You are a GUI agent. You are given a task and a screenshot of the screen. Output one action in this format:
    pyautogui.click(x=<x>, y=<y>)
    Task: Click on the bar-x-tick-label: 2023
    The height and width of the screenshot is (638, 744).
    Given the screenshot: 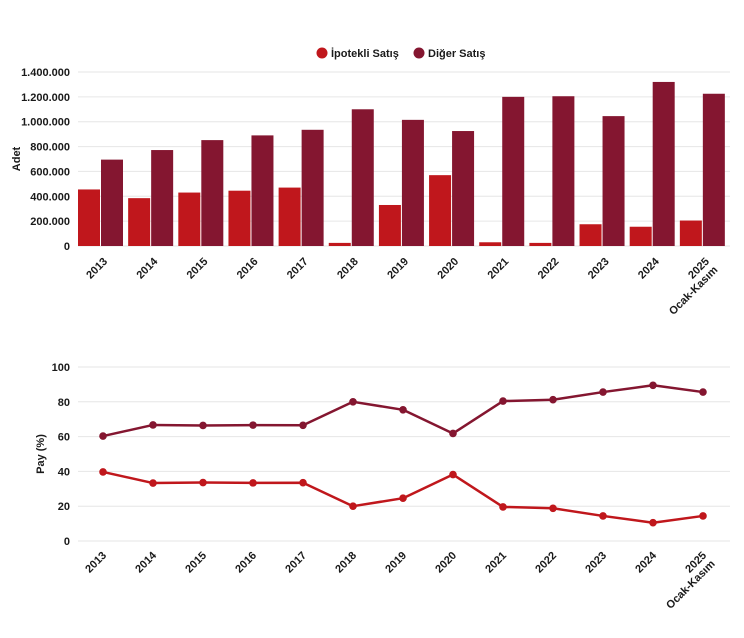 What is the action you would take?
    pyautogui.click(x=599, y=269)
    